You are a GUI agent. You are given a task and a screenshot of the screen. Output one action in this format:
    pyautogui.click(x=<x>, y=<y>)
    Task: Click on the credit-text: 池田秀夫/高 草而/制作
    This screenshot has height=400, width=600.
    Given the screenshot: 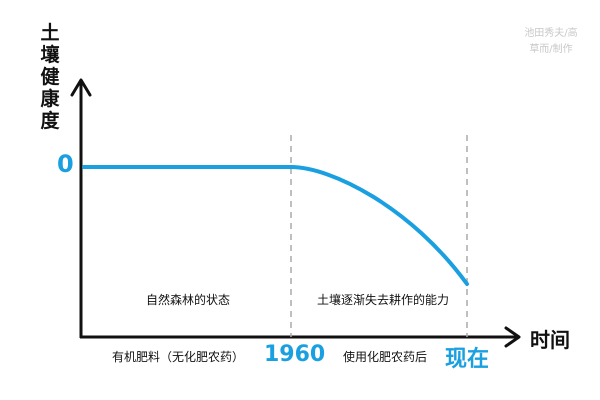 What is the action you would take?
    pyautogui.click(x=551, y=42)
    